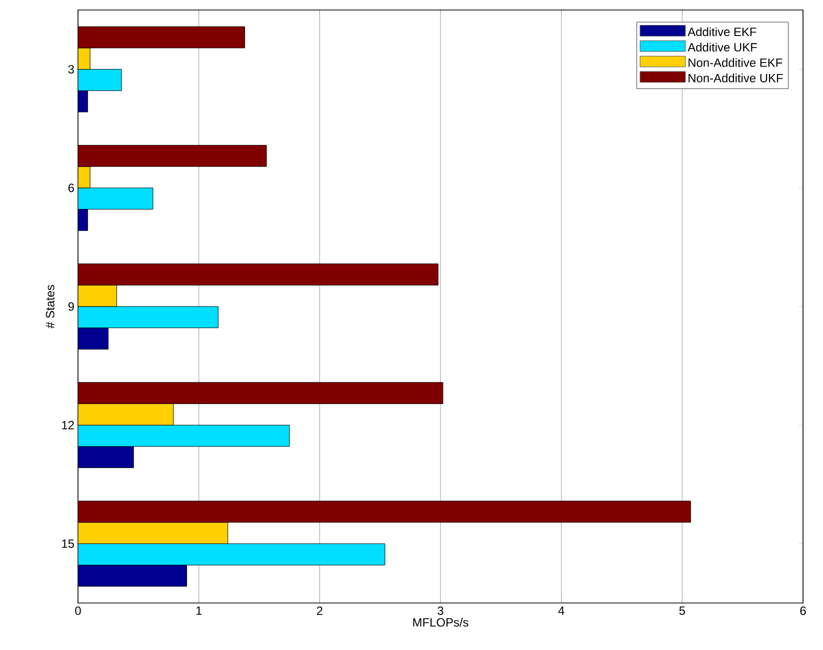 Image resolution: width=823 pixels, height=650 pixels. I want to click on x-tick-label: 1, so click(199, 610).